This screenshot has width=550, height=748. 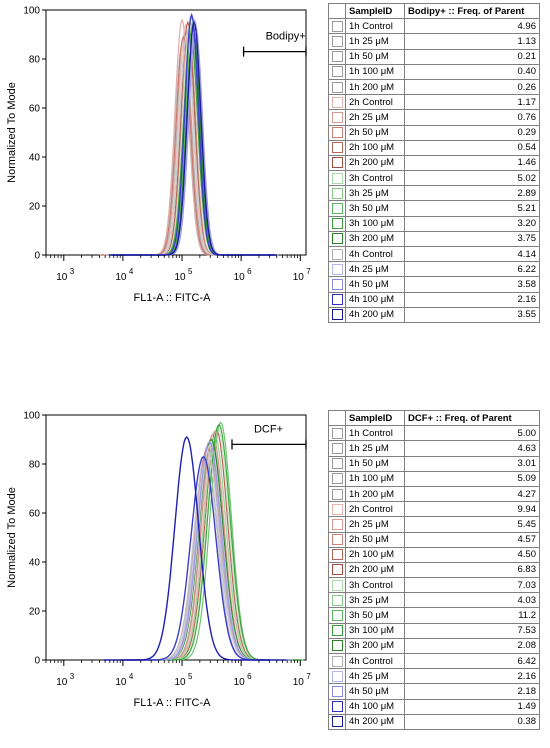 I want to click on table-row: 3h Control 7.03, so click(x=434, y=585).